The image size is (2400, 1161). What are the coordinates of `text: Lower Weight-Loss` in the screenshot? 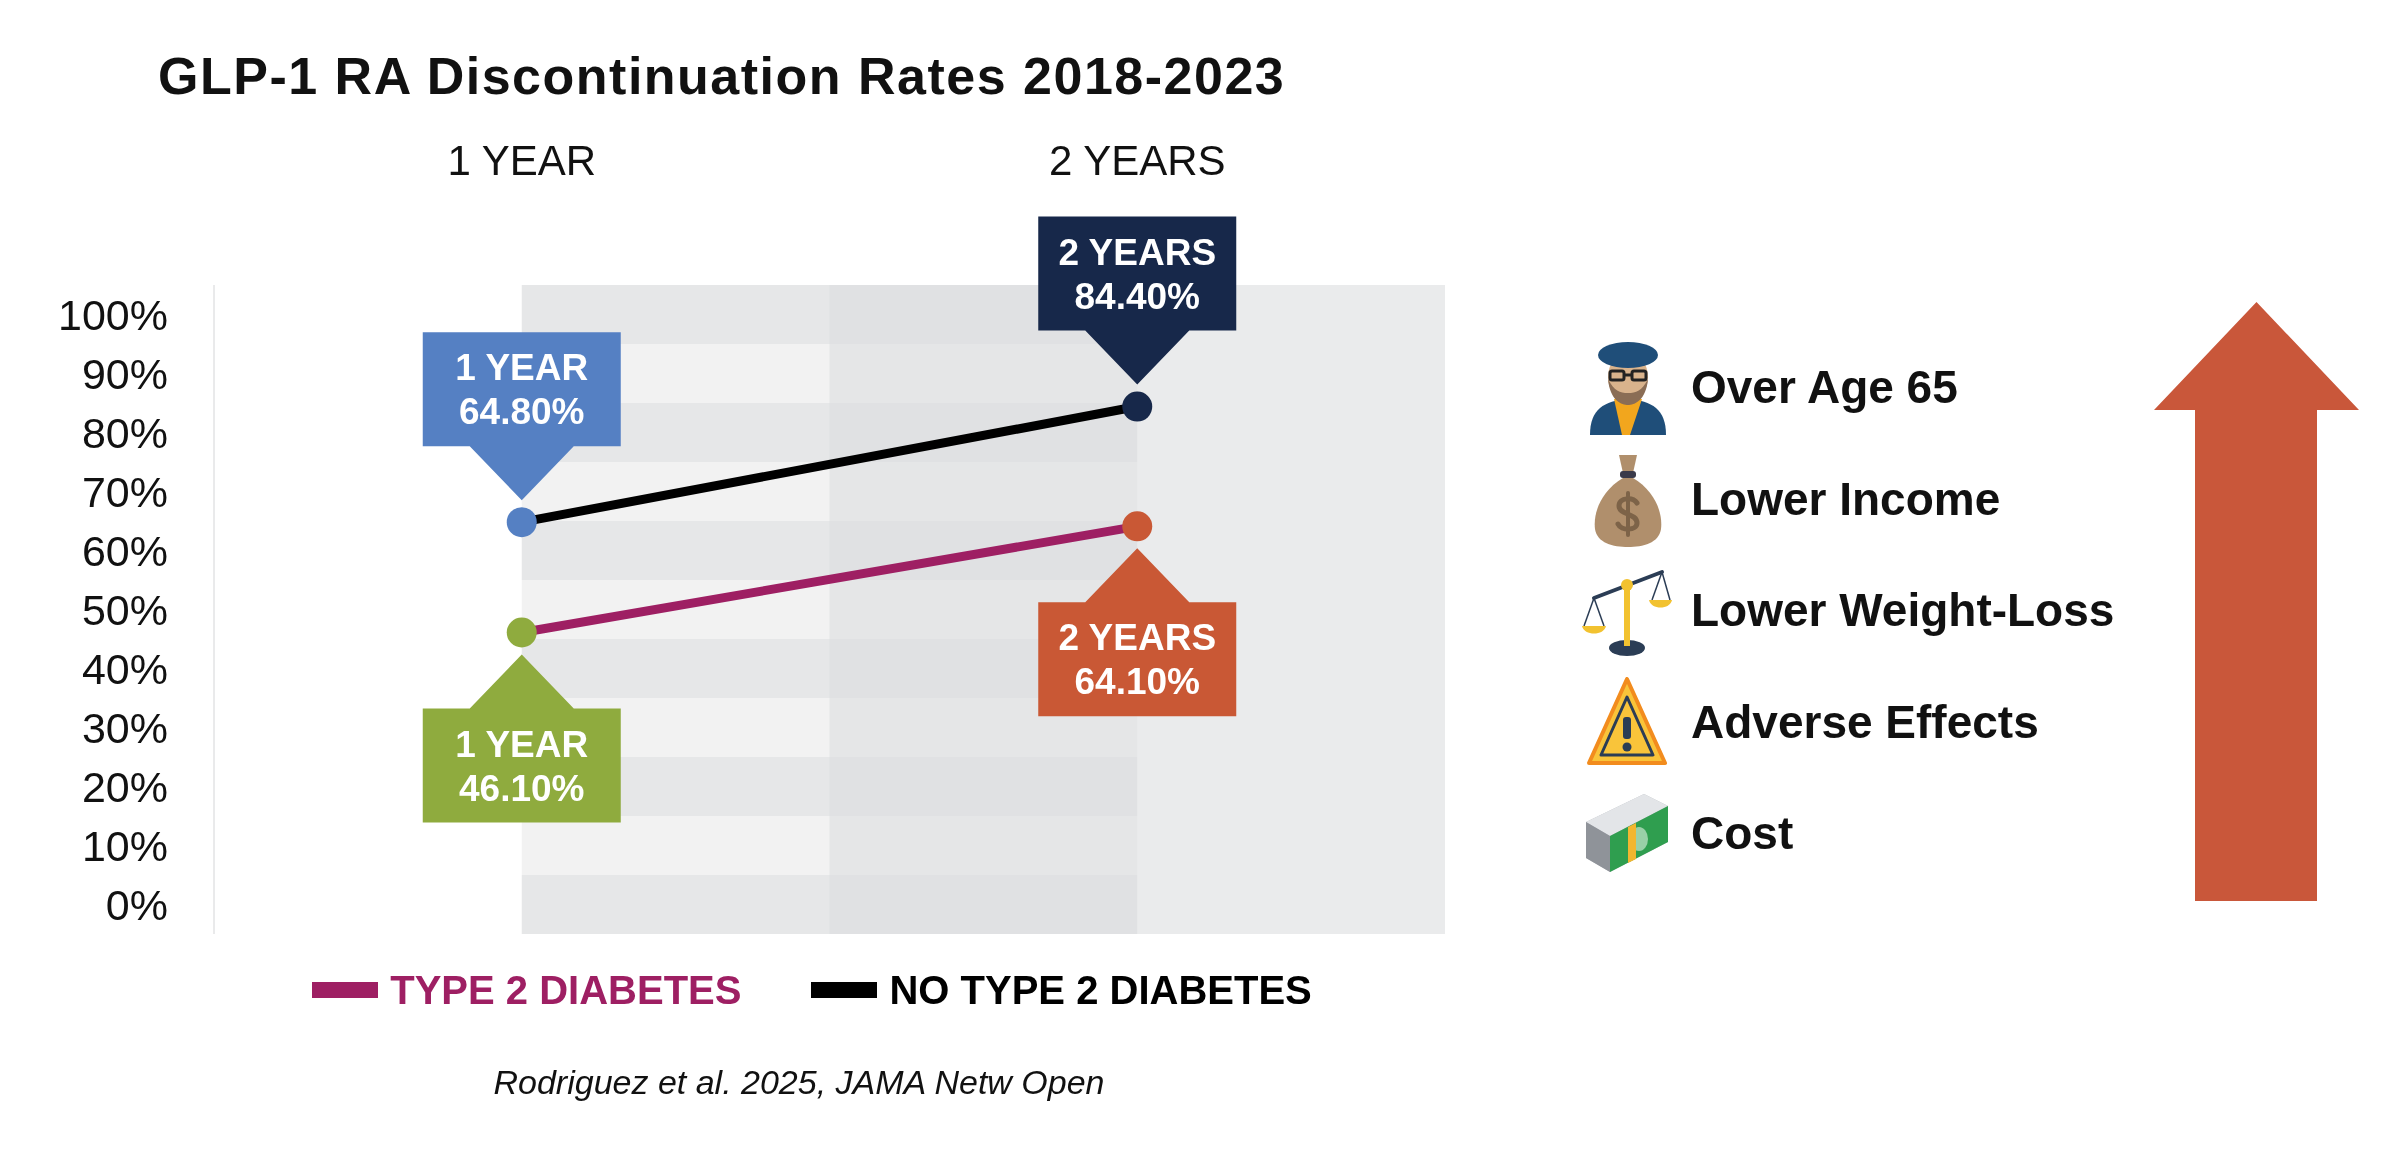 It's located at (1903, 610).